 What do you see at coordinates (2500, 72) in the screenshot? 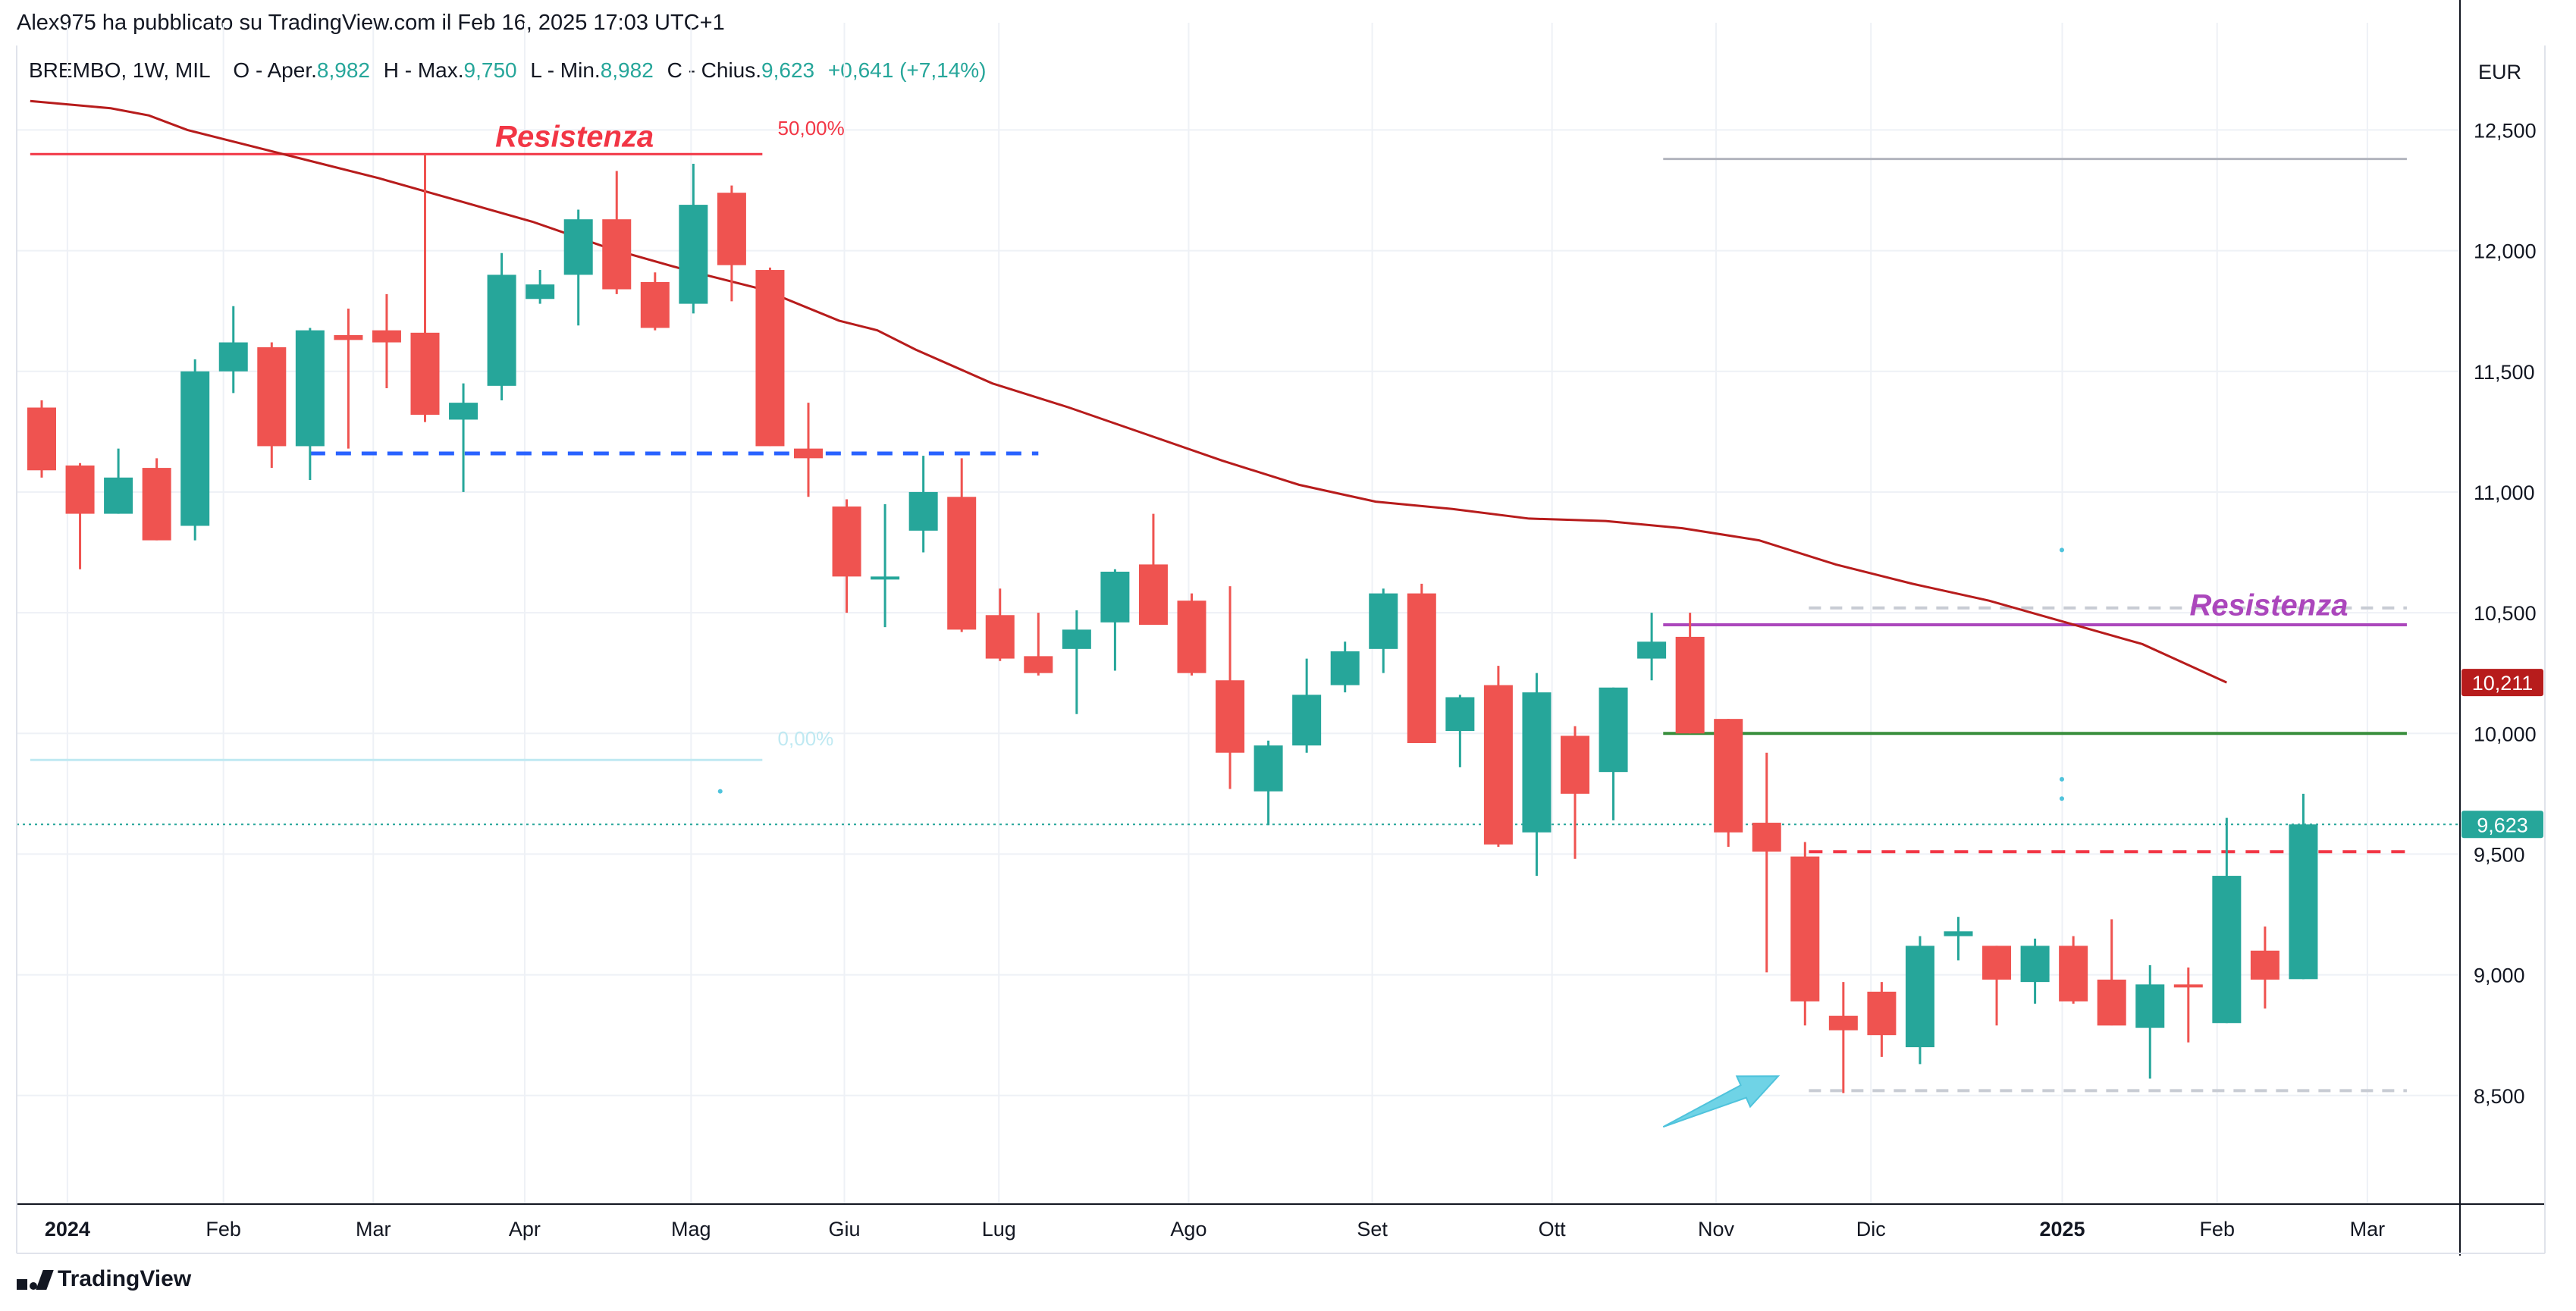
I see `currency-label: EUR` at bounding box center [2500, 72].